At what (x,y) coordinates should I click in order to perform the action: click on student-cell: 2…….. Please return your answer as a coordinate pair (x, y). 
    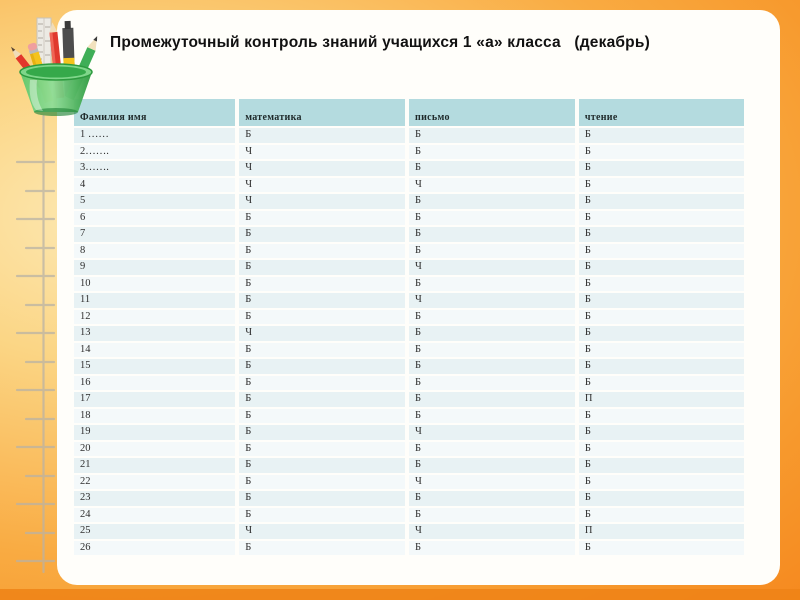
    Looking at the image, I should click on (155, 151).